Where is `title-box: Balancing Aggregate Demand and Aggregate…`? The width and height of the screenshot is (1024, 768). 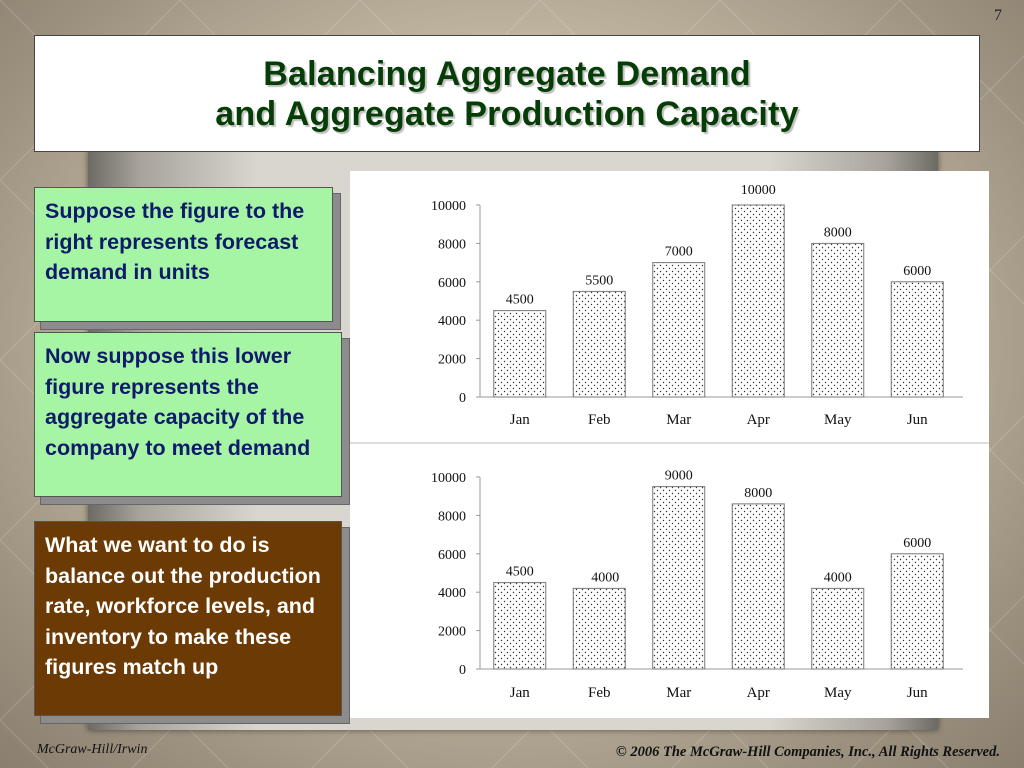 title-box: Balancing Aggregate Demand and Aggregate… is located at coordinates (507, 93).